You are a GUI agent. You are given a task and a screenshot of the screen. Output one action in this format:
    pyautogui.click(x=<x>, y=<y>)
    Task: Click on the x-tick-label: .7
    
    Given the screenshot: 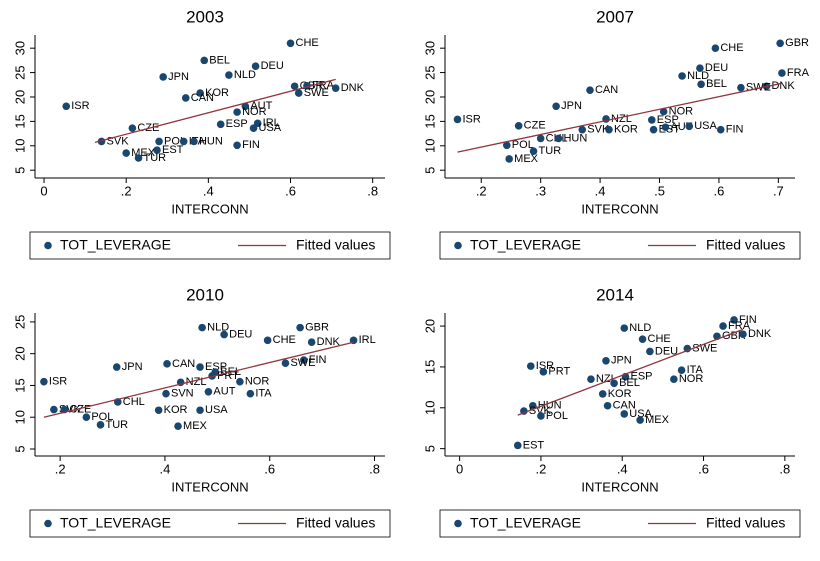 What is the action you would take?
    pyautogui.click(x=778, y=190)
    